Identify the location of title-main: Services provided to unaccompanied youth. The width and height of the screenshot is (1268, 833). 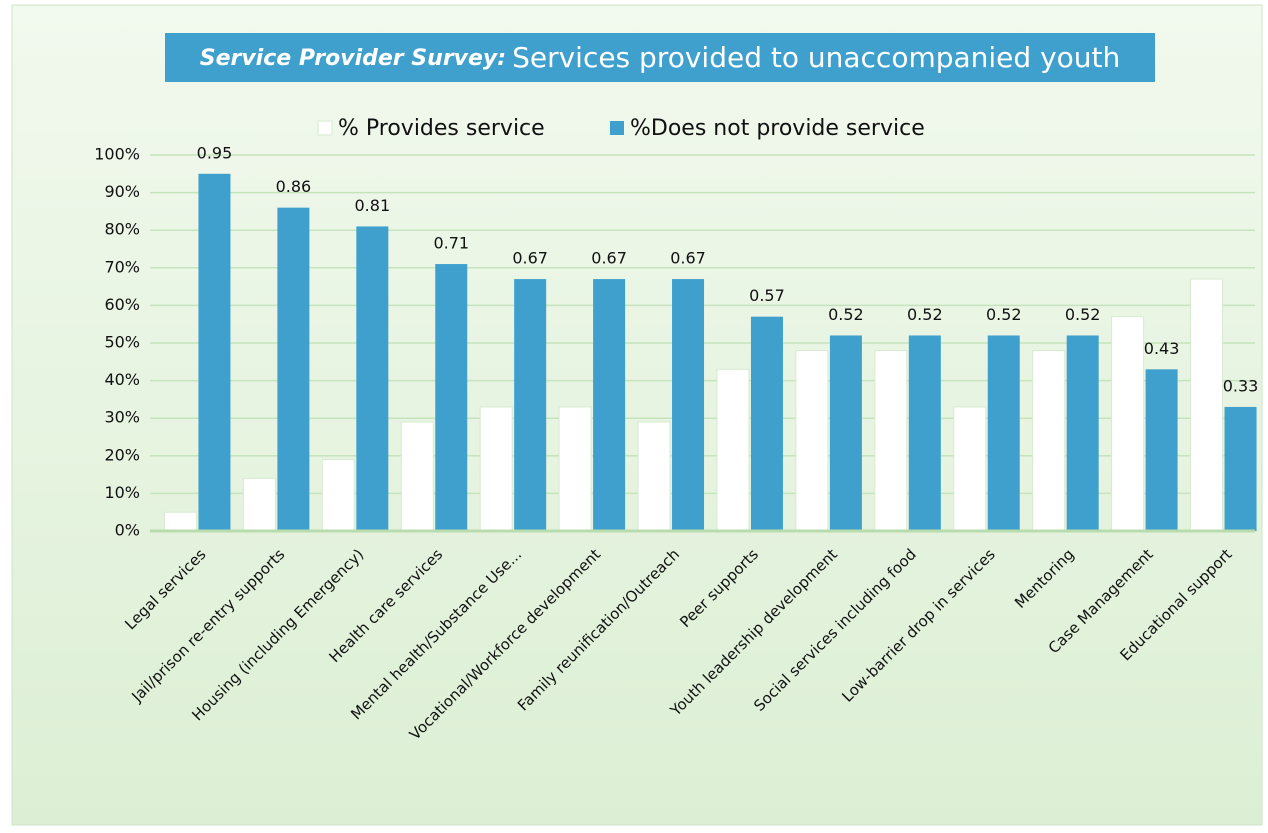
(816, 57).